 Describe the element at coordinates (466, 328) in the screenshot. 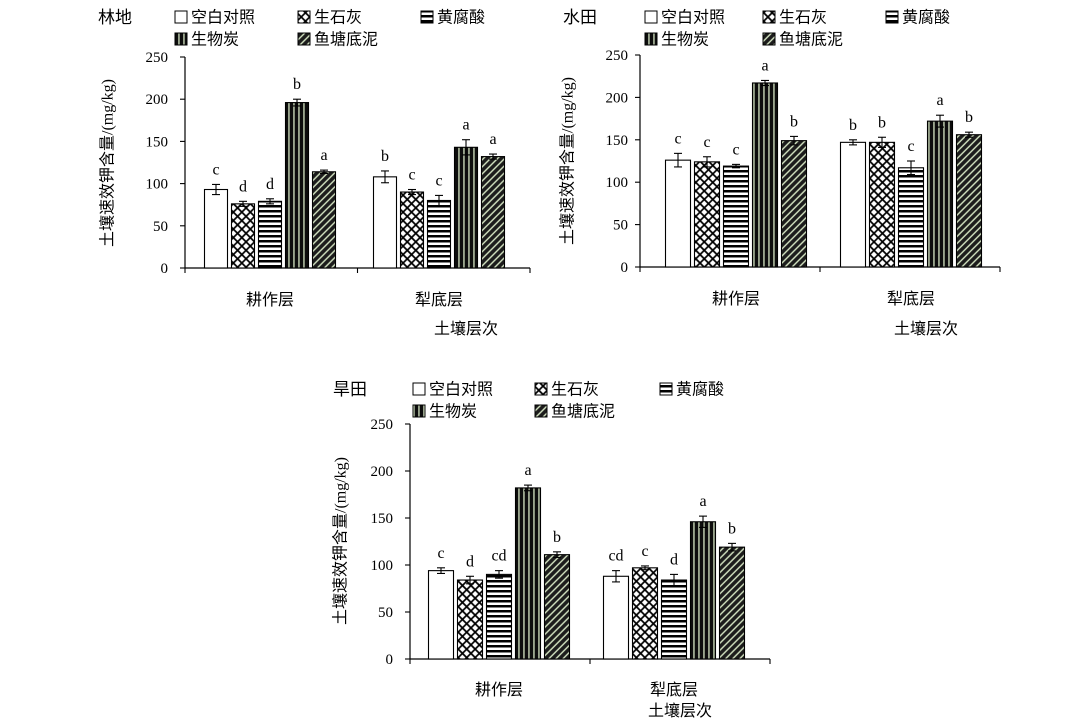

I see `x-axis-title: 土壤层次` at that location.